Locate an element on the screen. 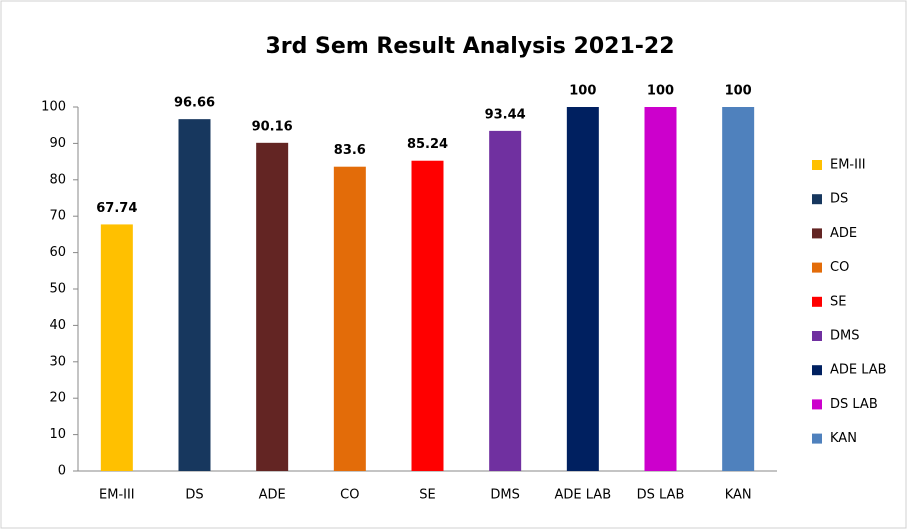  x-tick-label: SE is located at coordinates (427, 495).